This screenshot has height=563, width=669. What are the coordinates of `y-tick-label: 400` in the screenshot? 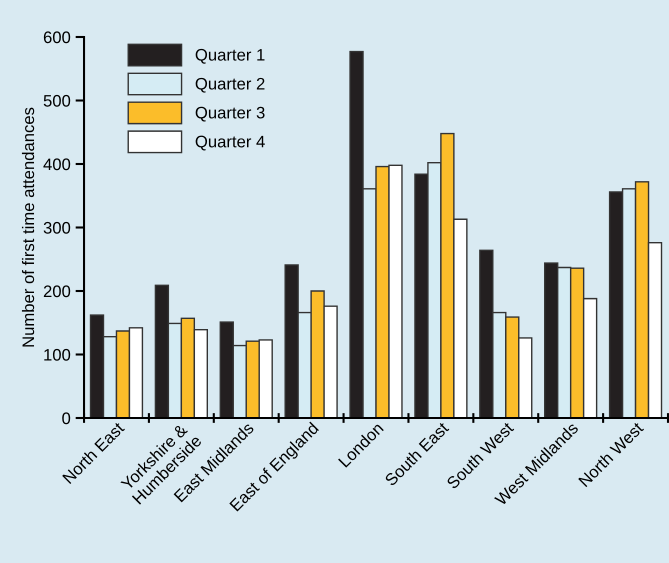 It's located at (56, 164).